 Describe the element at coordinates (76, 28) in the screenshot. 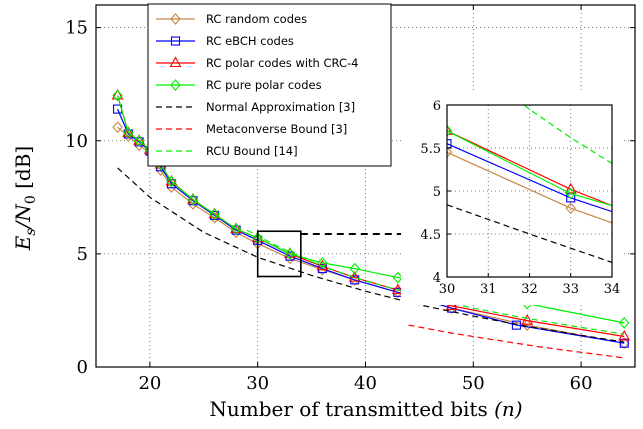

I see `y-tick-label: 15` at that location.